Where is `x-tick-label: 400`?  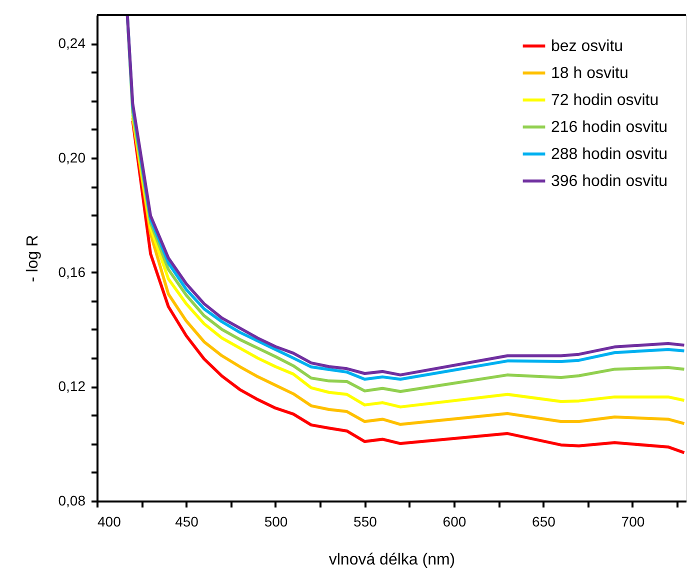 x-tick-label: 400 is located at coordinates (110, 522).